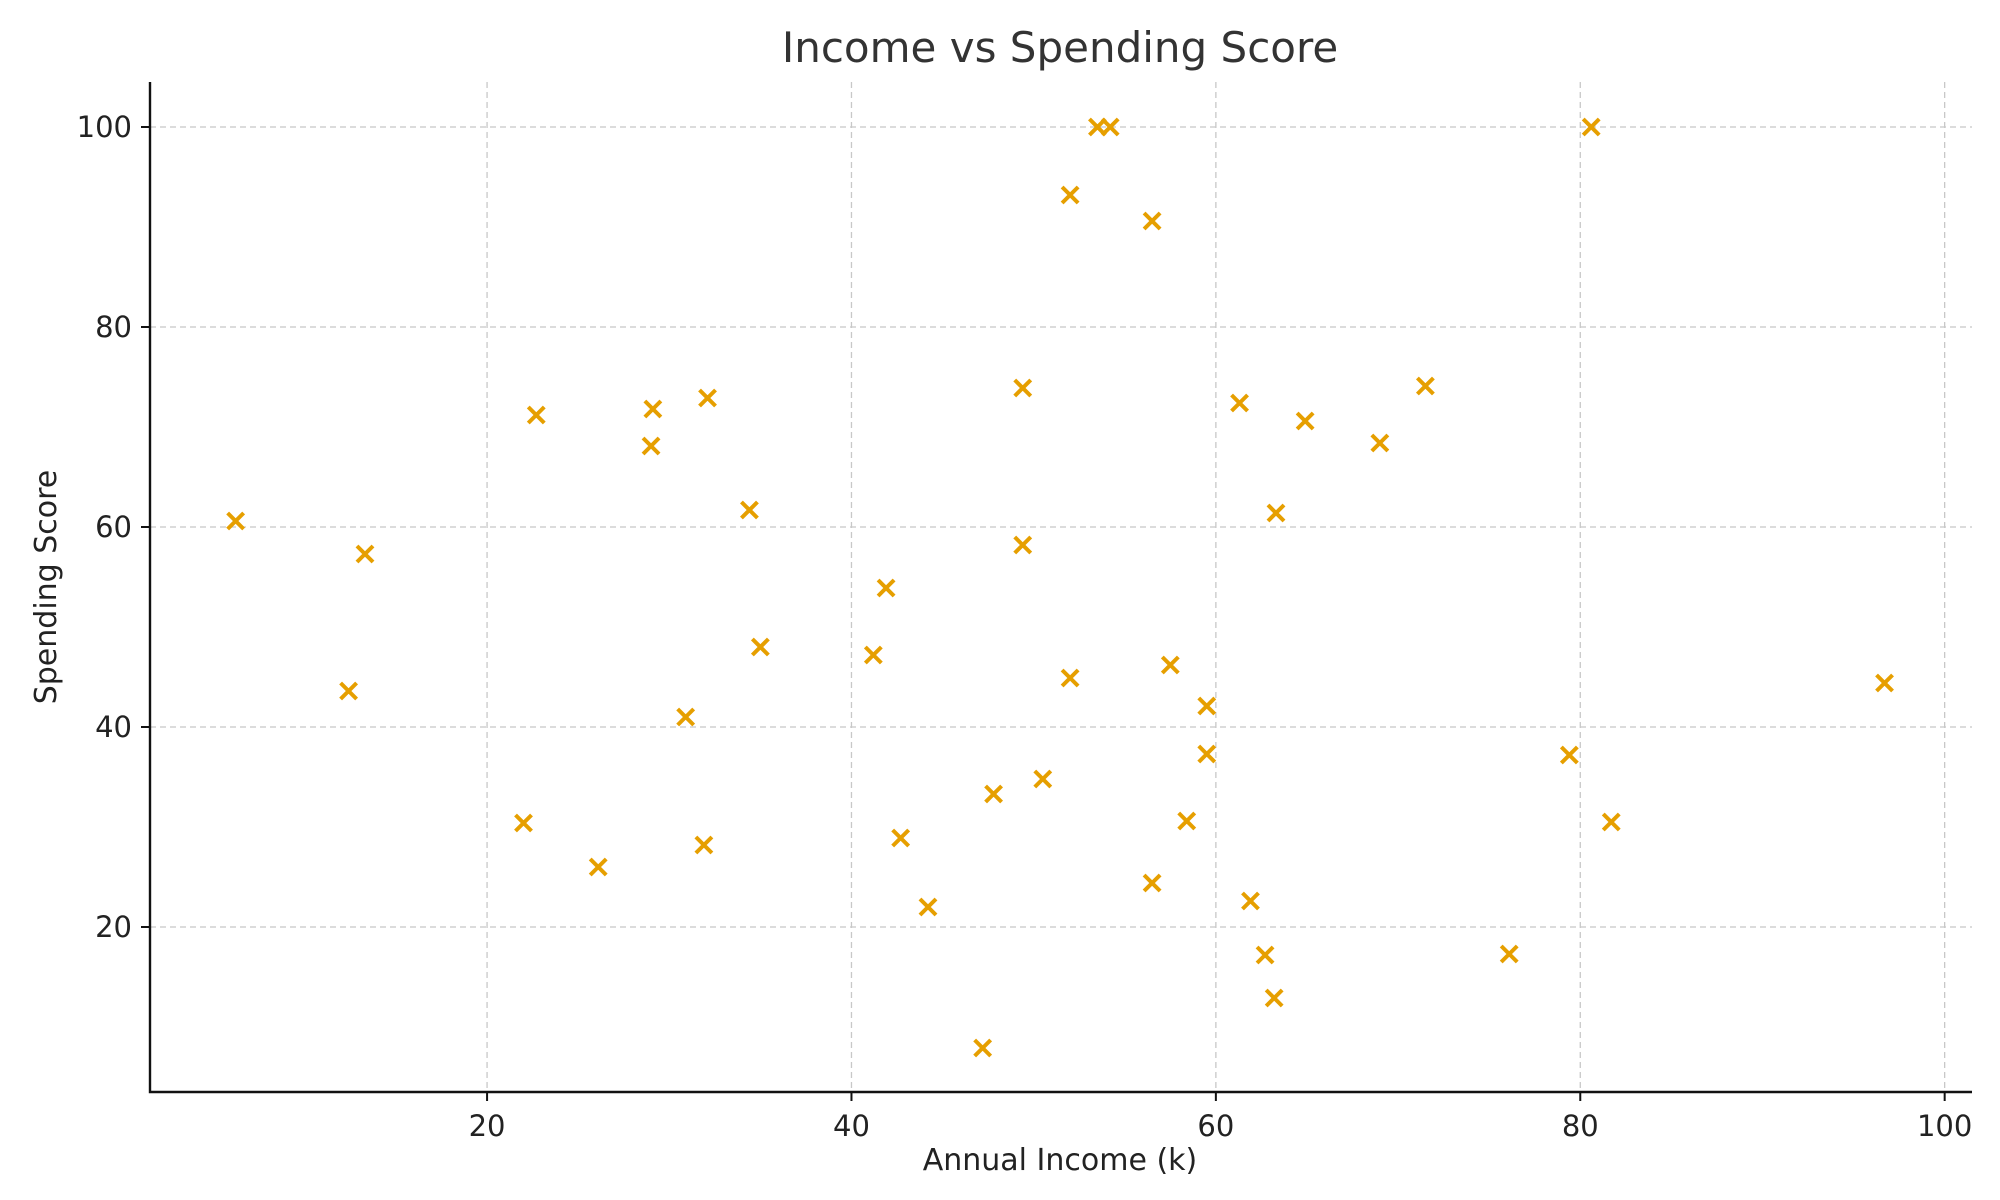  What do you see at coordinates (113, 327) in the screenshot?
I see `y-tick-label: 80` at bounding box center [113, 327].